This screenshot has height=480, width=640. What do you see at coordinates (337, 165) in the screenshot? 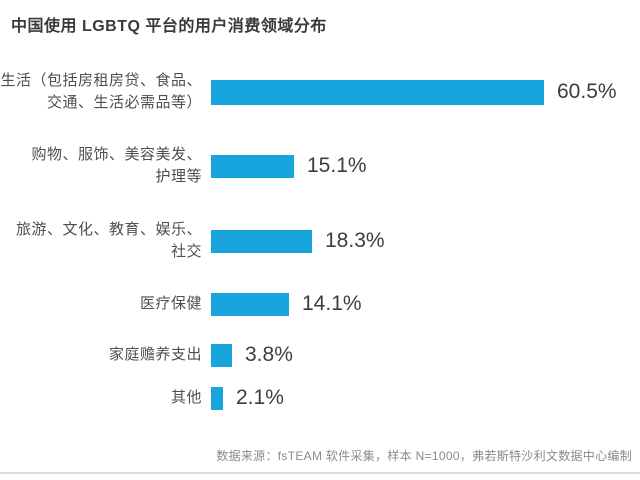
I see `value-label: 15.1%` at bounding box center [337, 165].